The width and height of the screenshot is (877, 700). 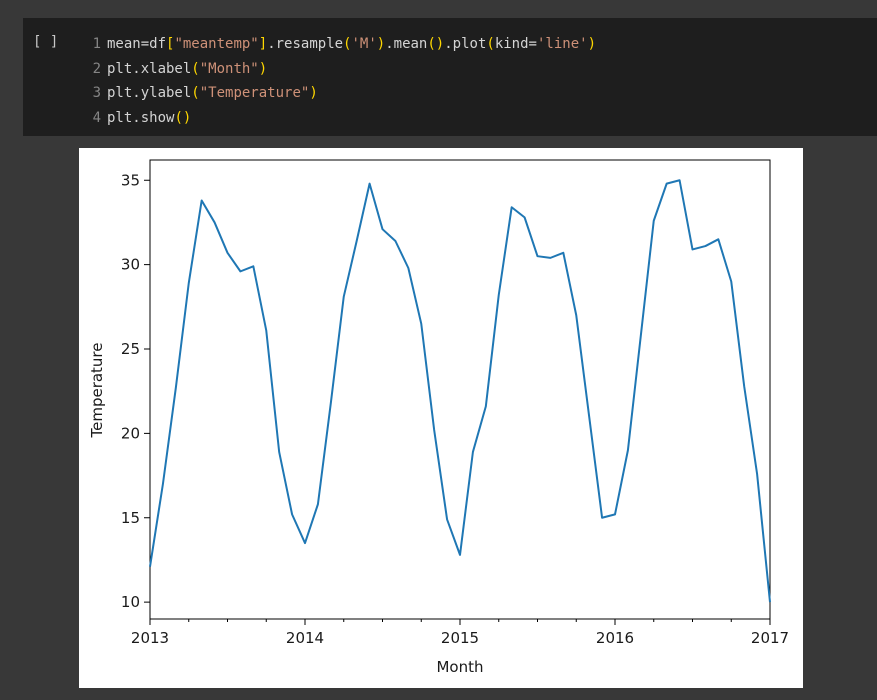 I want to click on line-number: 4, so click(x=96, y=117).